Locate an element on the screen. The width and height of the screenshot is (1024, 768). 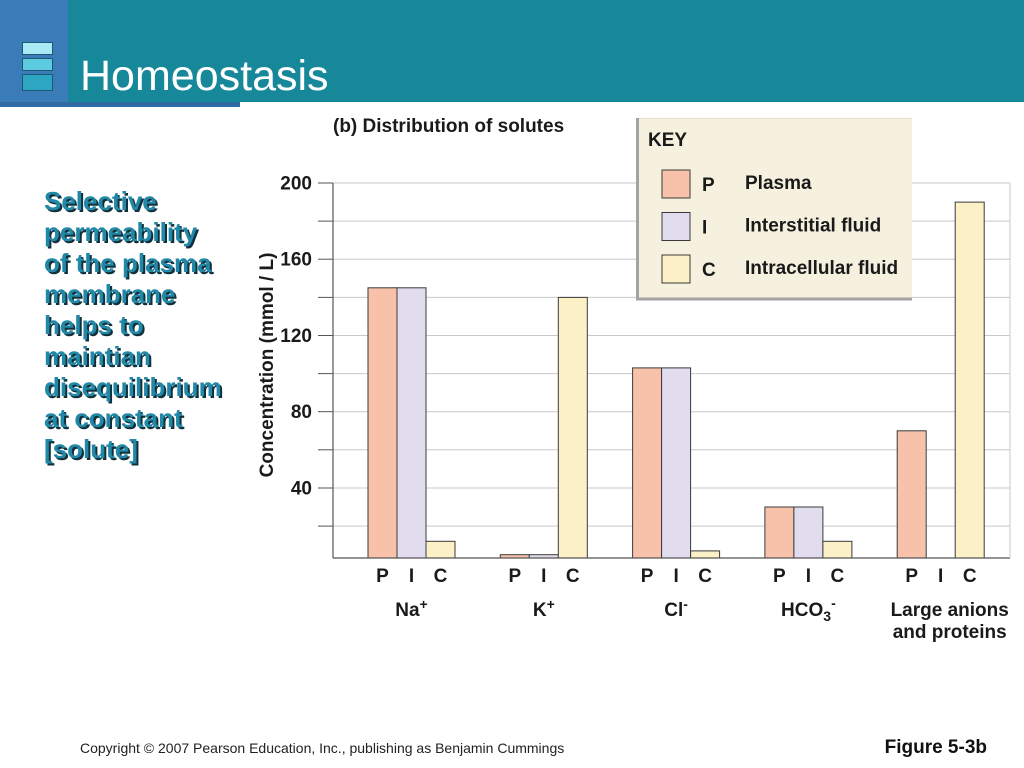
category-label: K+ is located at coordinates (544, 608).